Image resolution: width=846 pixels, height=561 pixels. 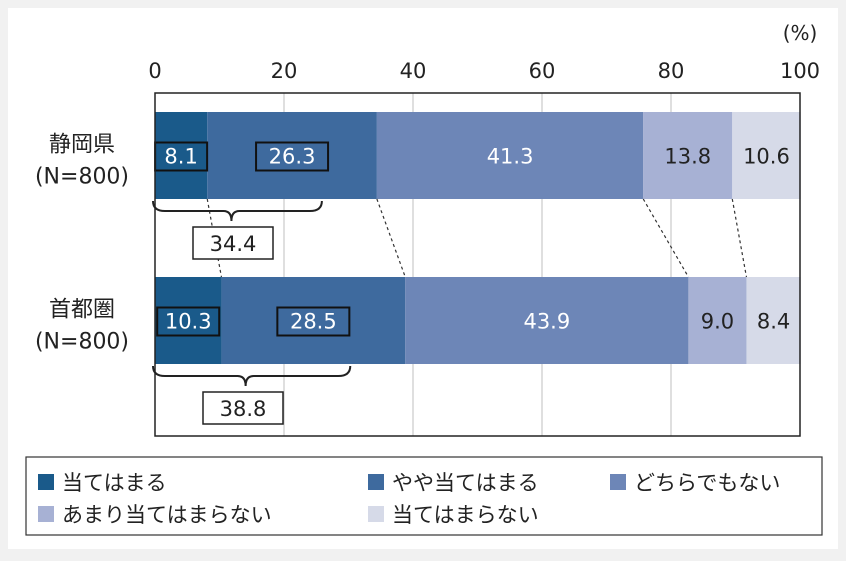 I want to click on legend-box, so click(x=424, y=496).